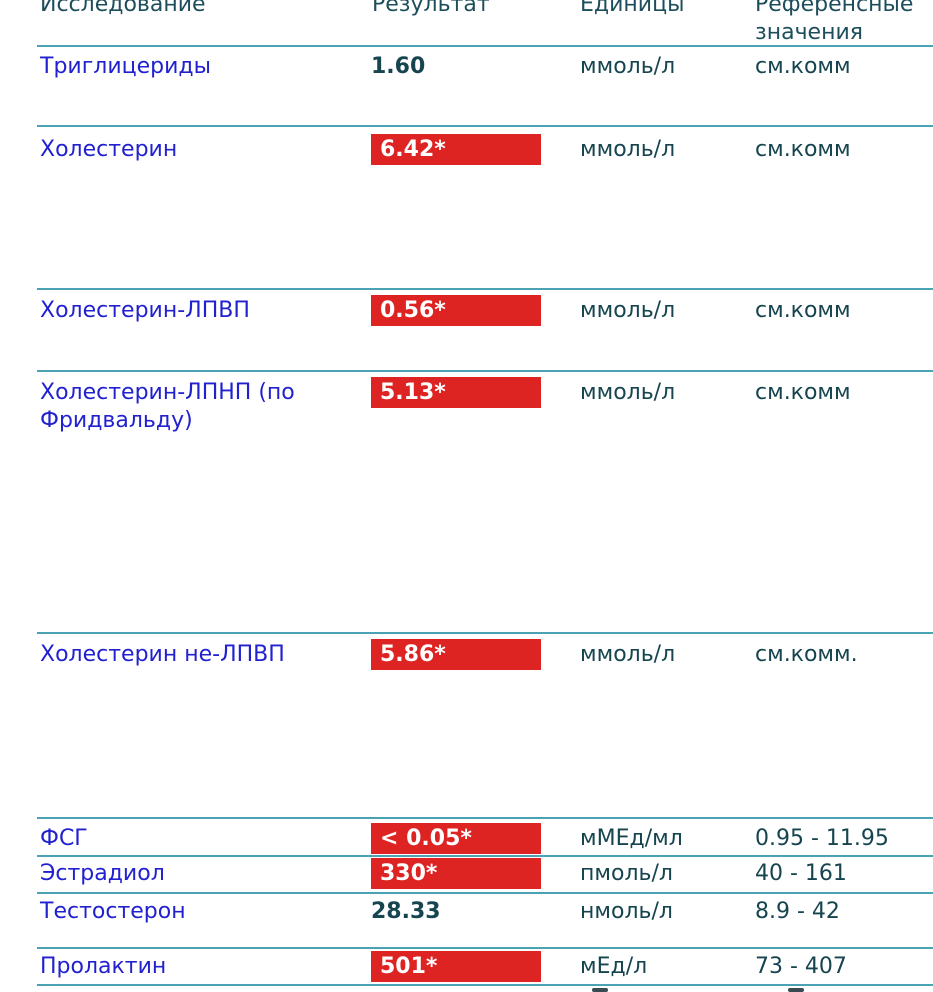 Image resolution: width=933 pixels, height=992 pixels. What do you see at coordinates (456, 654) in the screenshot?
I see `result-value-flagged: 5.86*` at bounding box center [456, 654].